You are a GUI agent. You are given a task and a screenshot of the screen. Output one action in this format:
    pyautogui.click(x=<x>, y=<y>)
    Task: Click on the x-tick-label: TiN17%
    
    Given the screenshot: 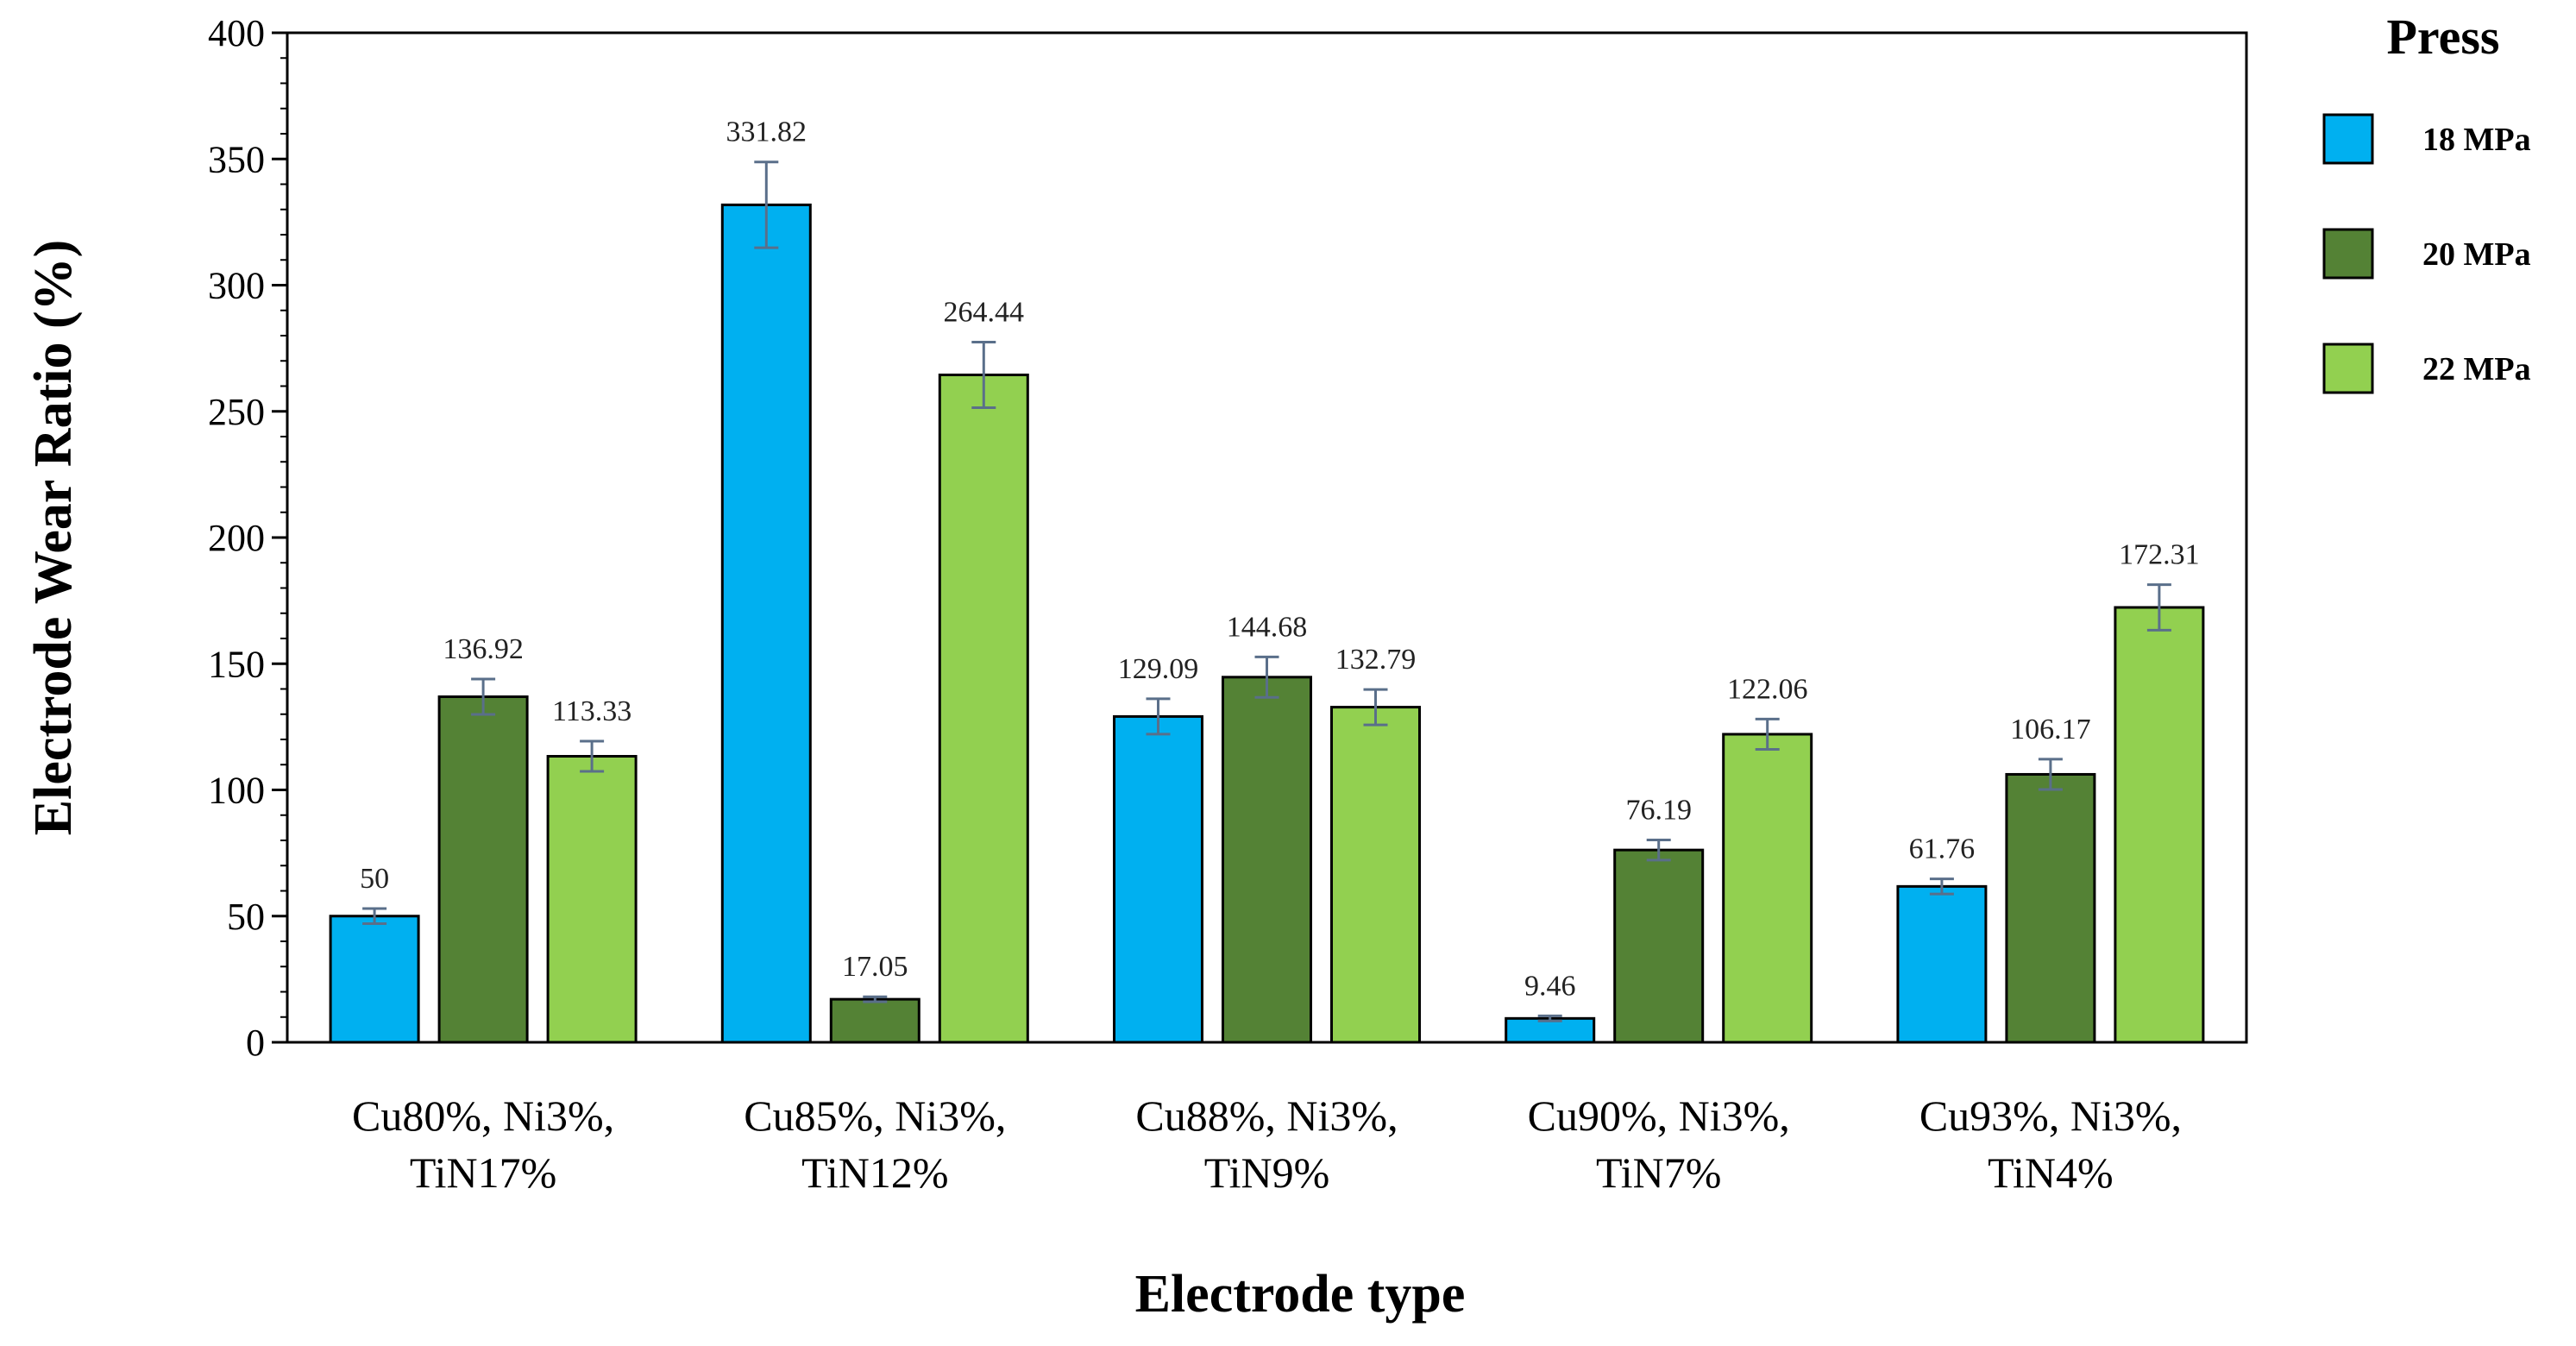 What is the action you would take?
    pyautogui.click(x=483, y=1173)
    